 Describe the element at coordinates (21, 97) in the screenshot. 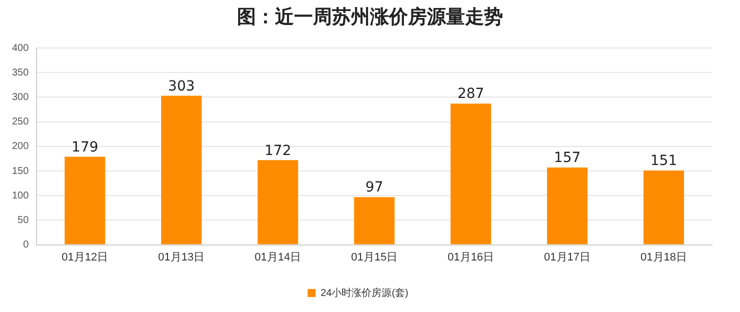

I see `y-tick-label: 300` at that location.